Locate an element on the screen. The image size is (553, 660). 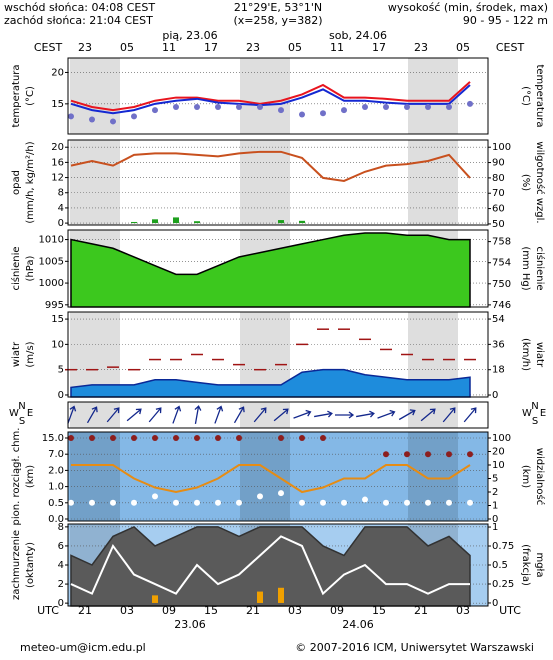
data-area is located at coordinates (270, 270).